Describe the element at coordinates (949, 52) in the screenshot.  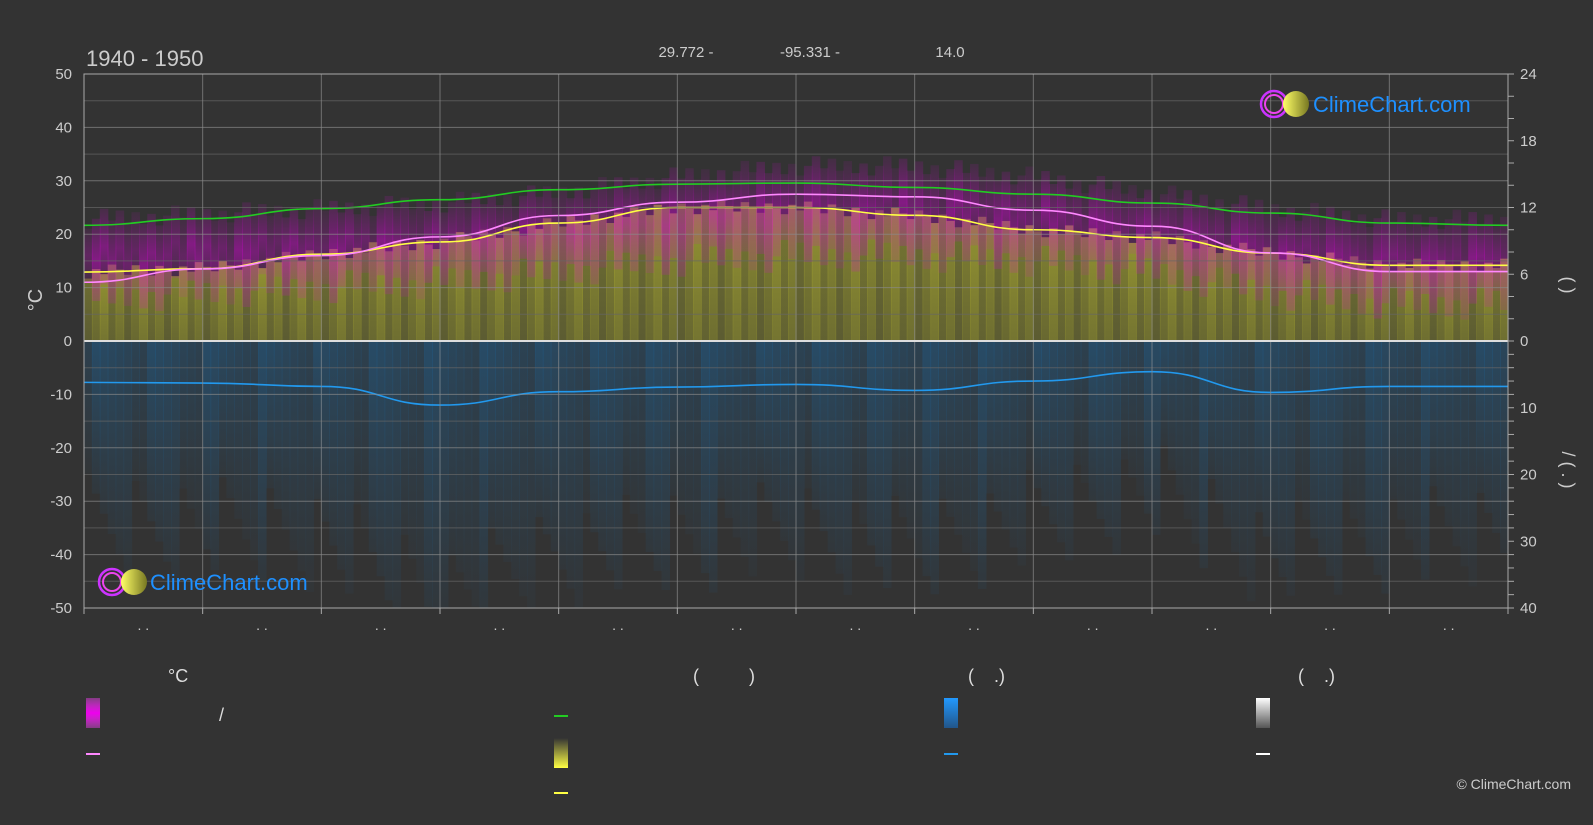
I see `elevation-label: 14.0` at that location.